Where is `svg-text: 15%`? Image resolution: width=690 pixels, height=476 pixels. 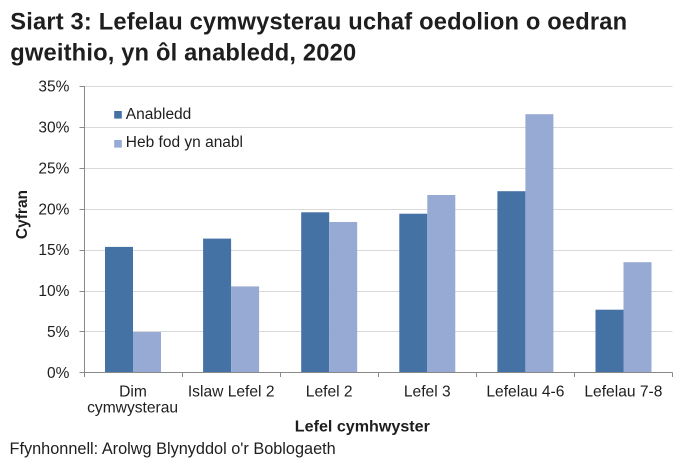 svg-text: 15% is located at coordinates (53, 250).